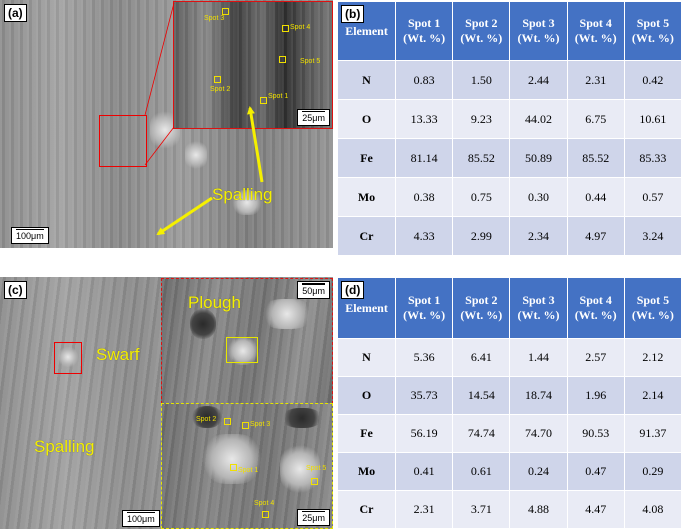  What do you see at coordinates (214, 302) in the screenshot?
I see `plough-annotation: Plough` at bounding box center [214, 302].